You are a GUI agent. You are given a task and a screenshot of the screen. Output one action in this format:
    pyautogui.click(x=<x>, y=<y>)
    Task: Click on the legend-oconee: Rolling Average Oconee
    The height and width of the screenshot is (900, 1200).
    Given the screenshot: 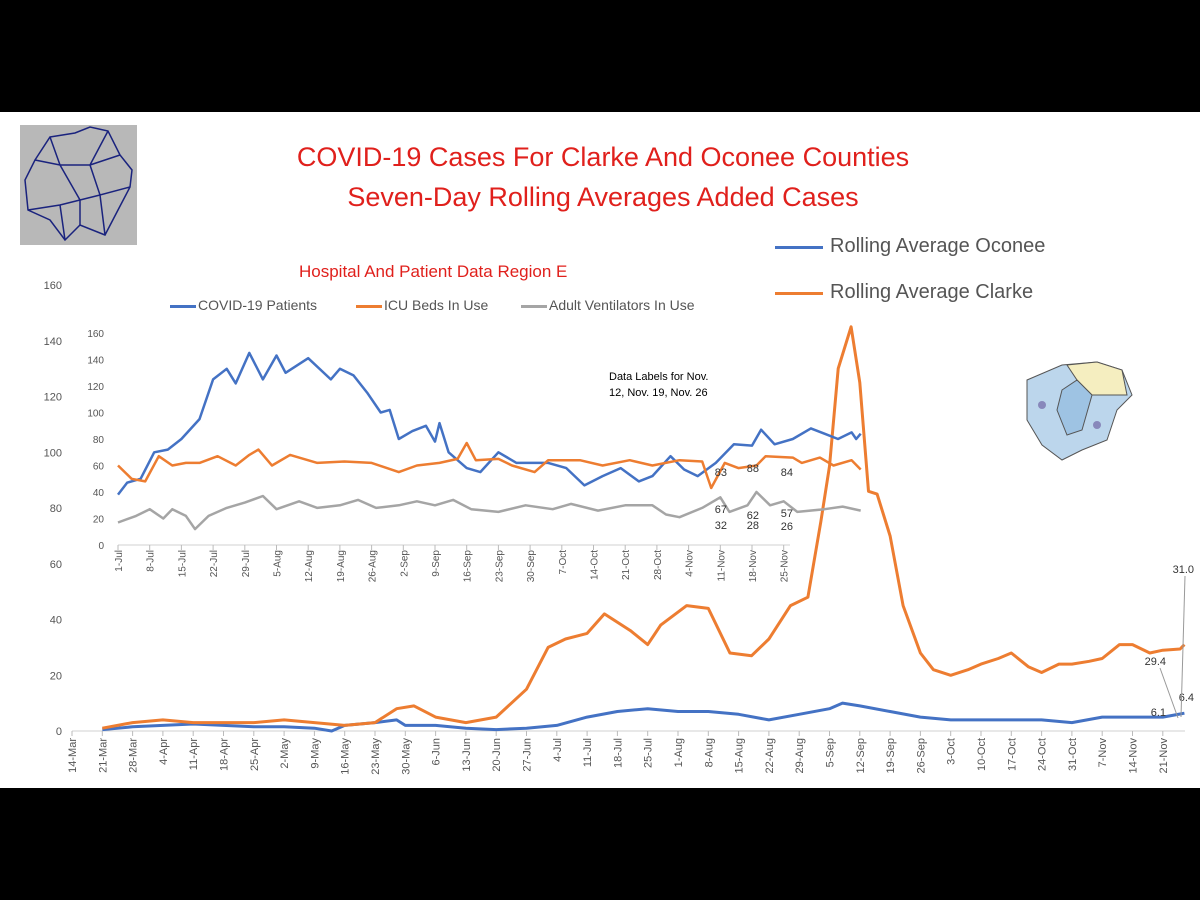 What is the action you would take?
    pyautogui.click(x=938, y=246)
    